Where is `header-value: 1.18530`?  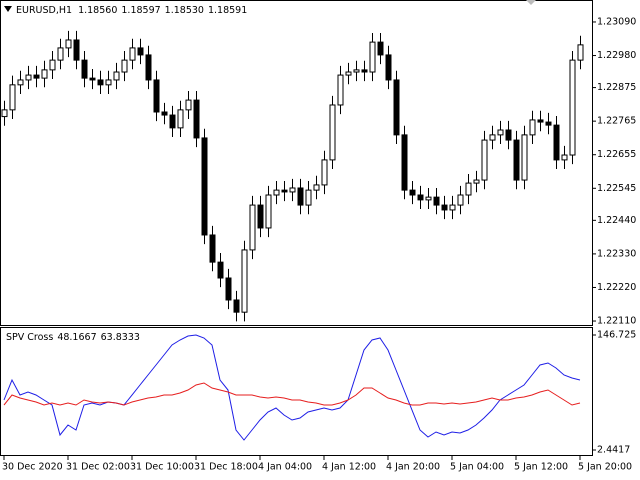 header-value: 1.18530 is located at coordinates (184, 10).